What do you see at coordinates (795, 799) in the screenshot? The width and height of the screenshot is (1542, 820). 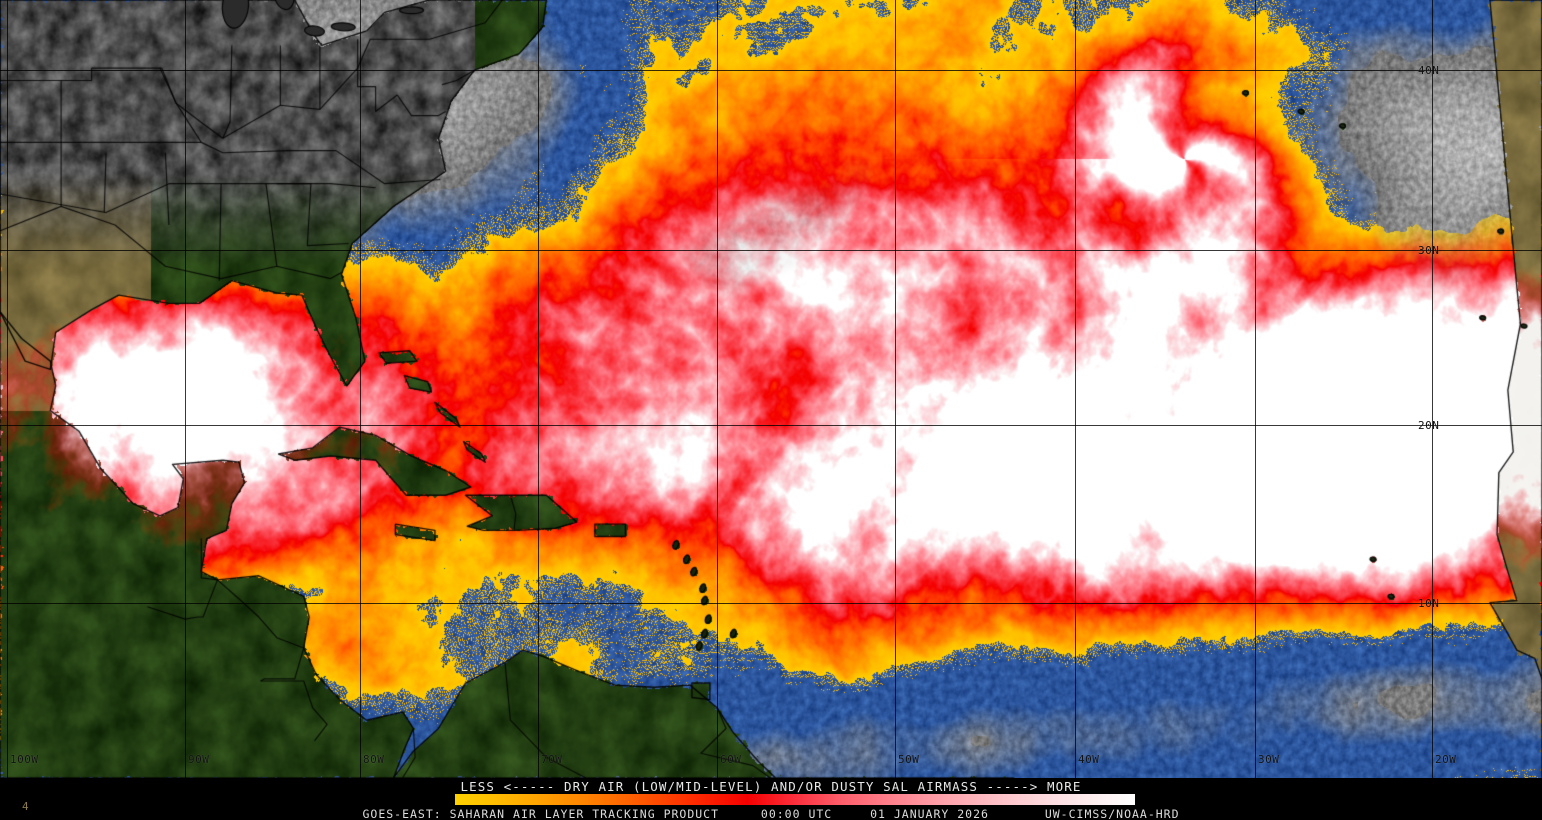 I see `color-scale-bar` at bounding box center [795, 799].